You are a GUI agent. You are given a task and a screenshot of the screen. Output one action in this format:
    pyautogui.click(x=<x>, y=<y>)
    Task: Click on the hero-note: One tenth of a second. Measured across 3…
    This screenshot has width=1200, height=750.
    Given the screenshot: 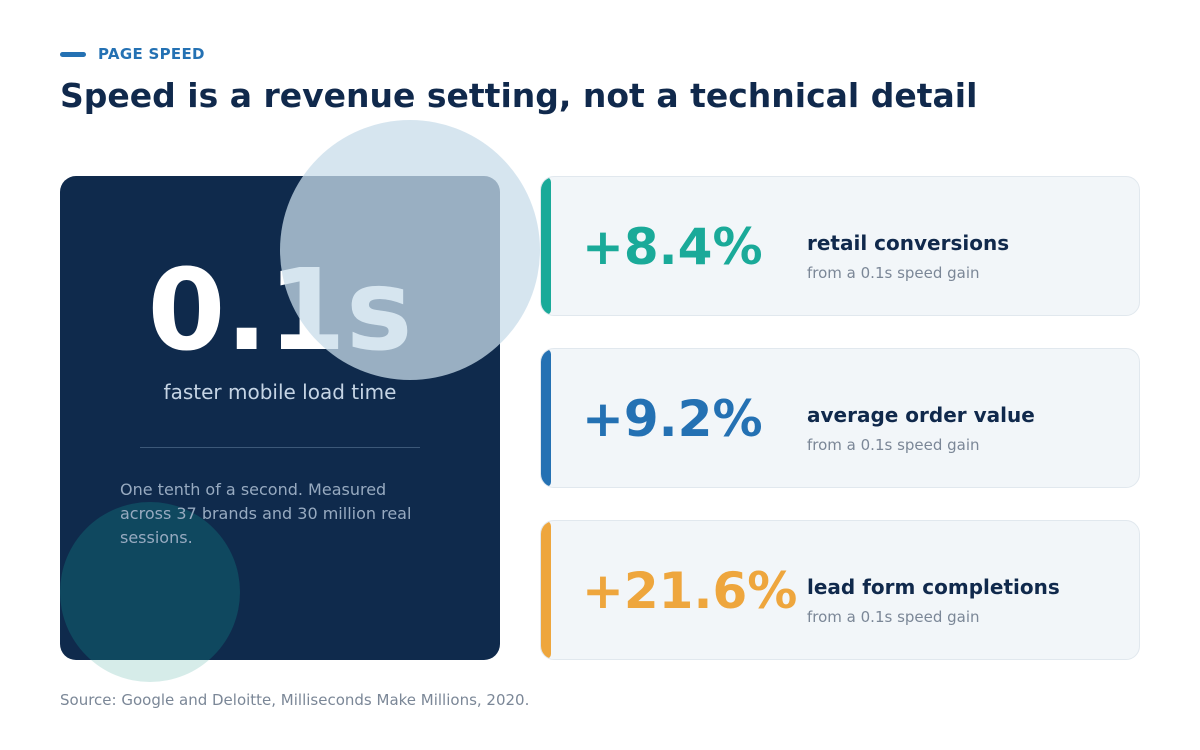 What is the action you would take?
    pyautogui.click(x=266, y=513)
    